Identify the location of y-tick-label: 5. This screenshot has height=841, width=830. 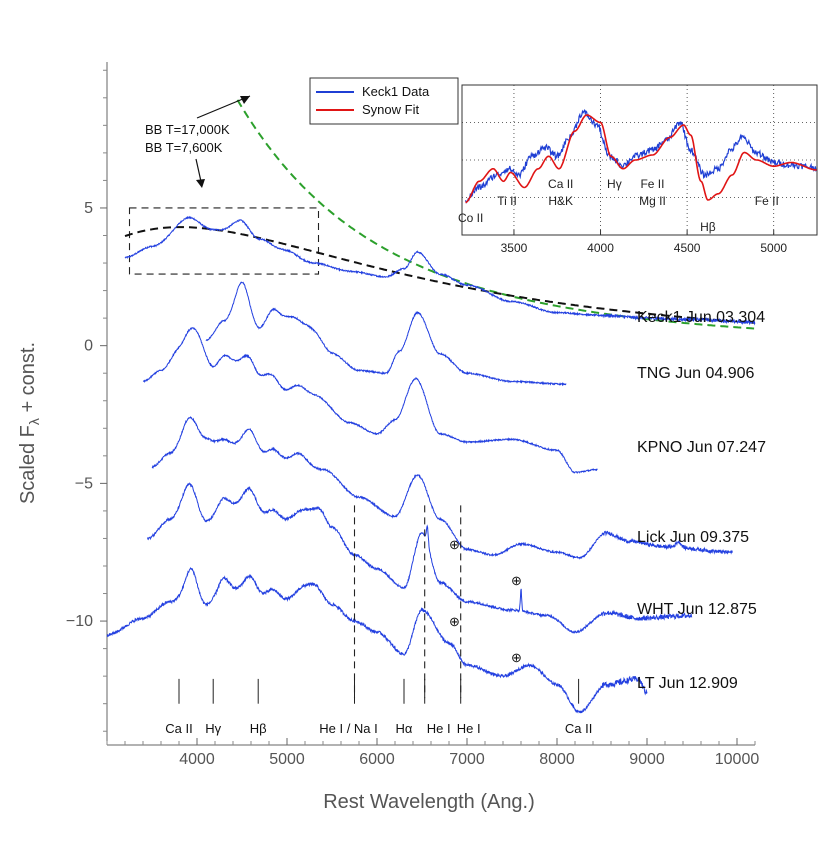
(88, 208).